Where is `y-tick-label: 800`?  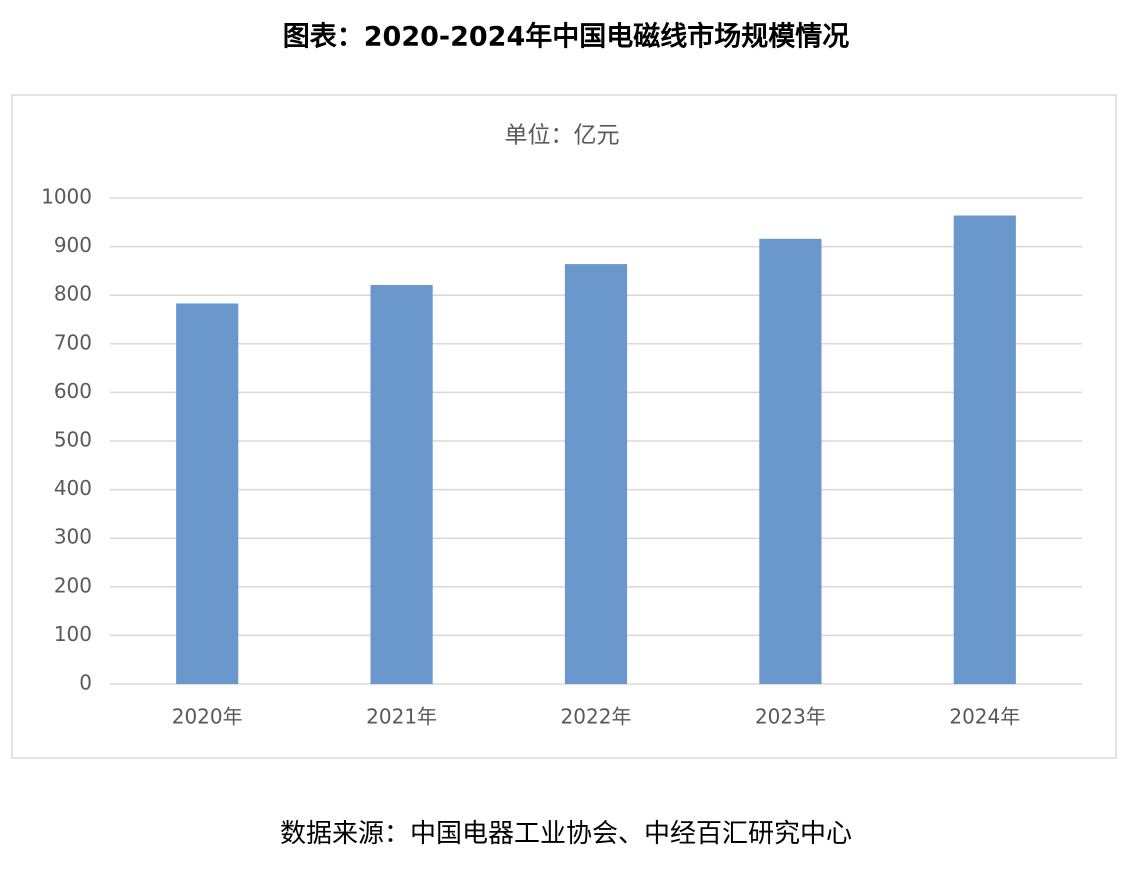
y-tick-label: 800 is located at coordinates (73, 294).